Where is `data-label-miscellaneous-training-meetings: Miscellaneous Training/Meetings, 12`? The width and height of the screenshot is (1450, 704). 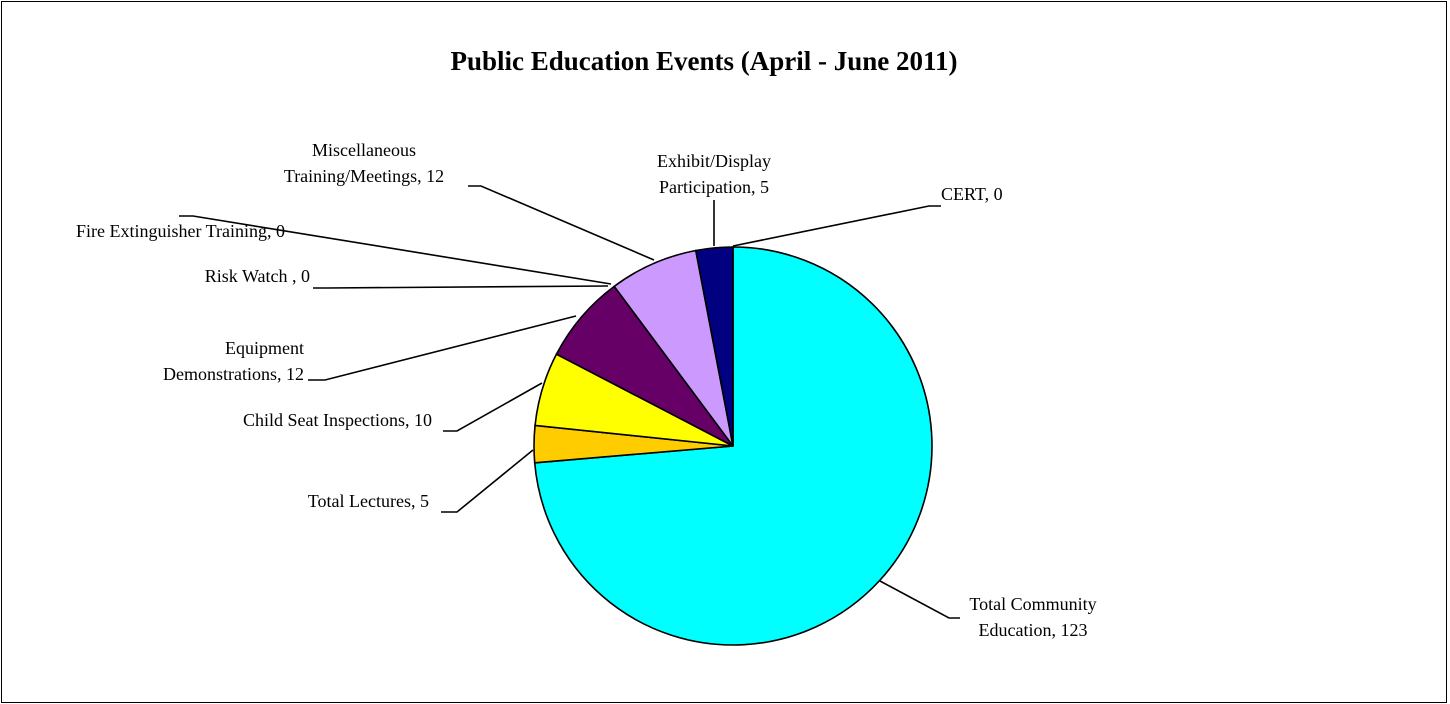
data-label-miscellaneous-training-meetings: Miscellaneous Training/Meetings, 12 is located at coordinates (364, 163).